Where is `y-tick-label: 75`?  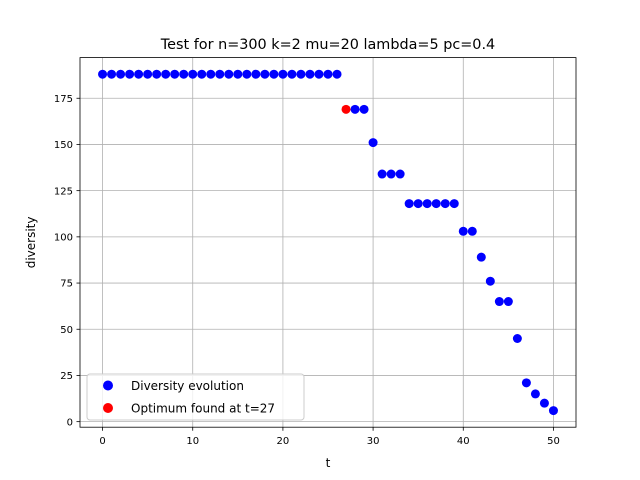
y-tick-label: 75 is located at coordinates (66, 284).